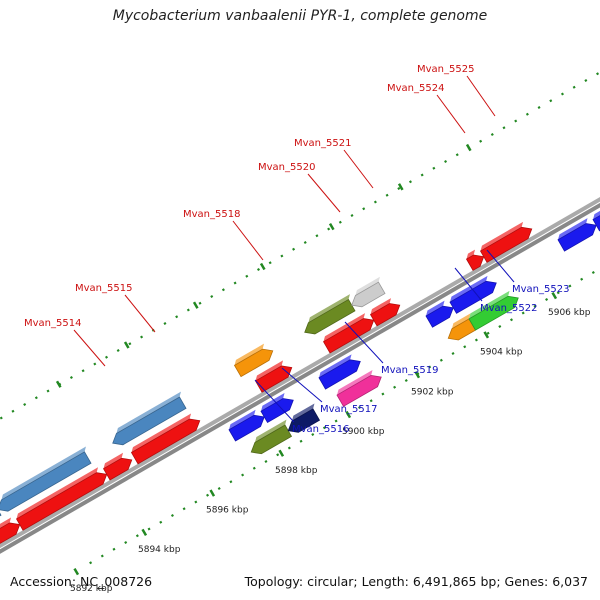 The image size is (600, 600). Describe the element at coordinates (409, 370) in the screenshot. I see `gene-label: Mvan_5519` at that location.